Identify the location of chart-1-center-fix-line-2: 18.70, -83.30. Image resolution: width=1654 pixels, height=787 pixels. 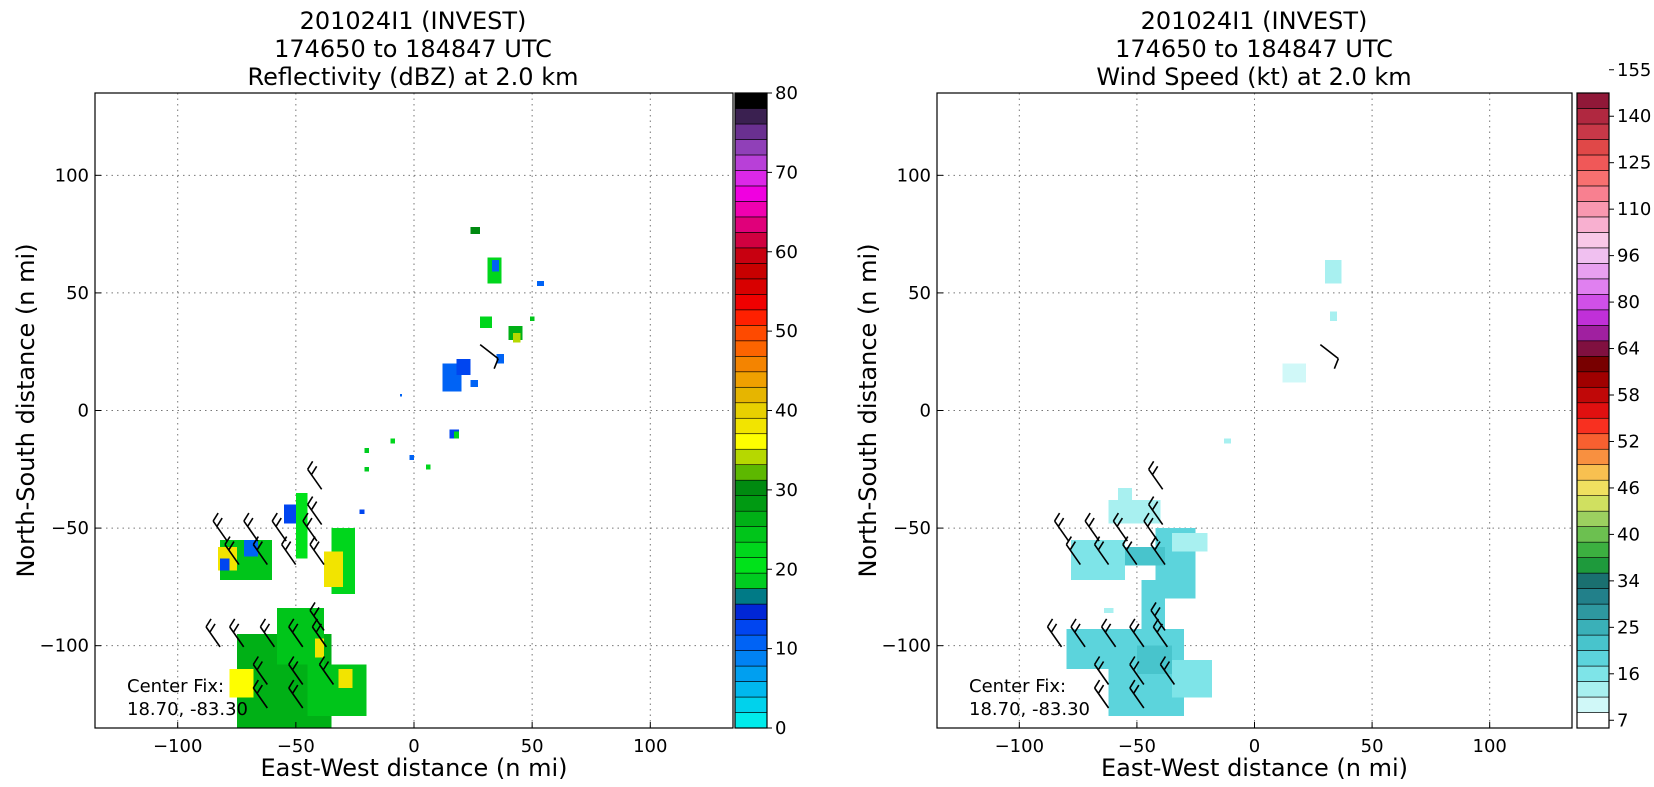
(187, 709).